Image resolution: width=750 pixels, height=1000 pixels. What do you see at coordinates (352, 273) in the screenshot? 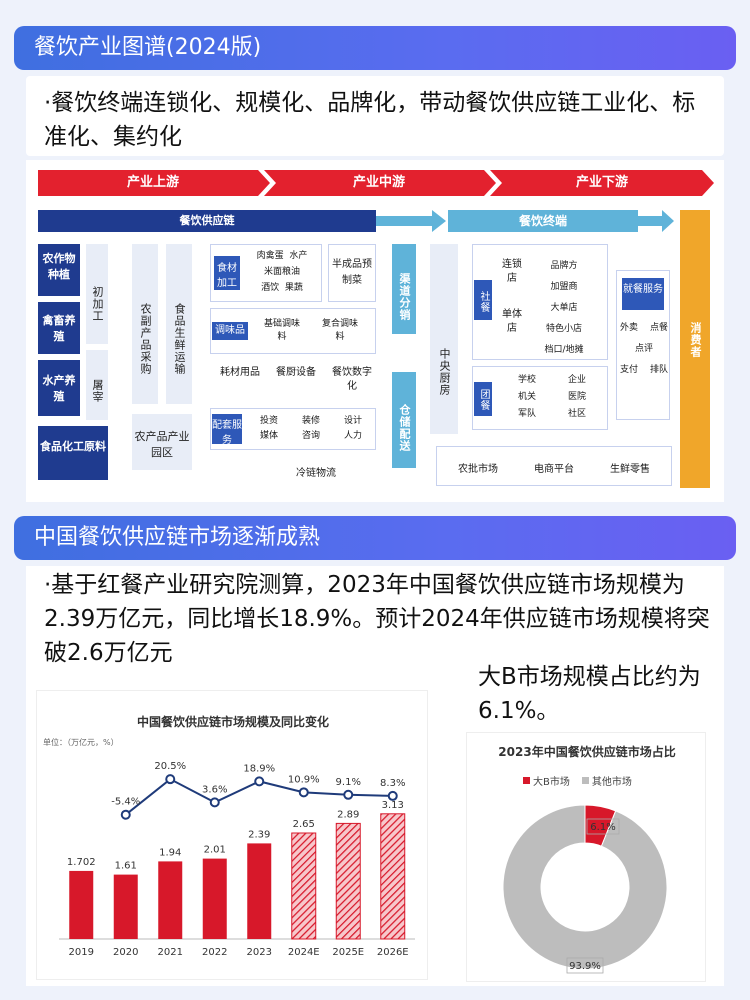
I see `semi-finished-box: 半成品预制菜` at bounding box center [352, 273].